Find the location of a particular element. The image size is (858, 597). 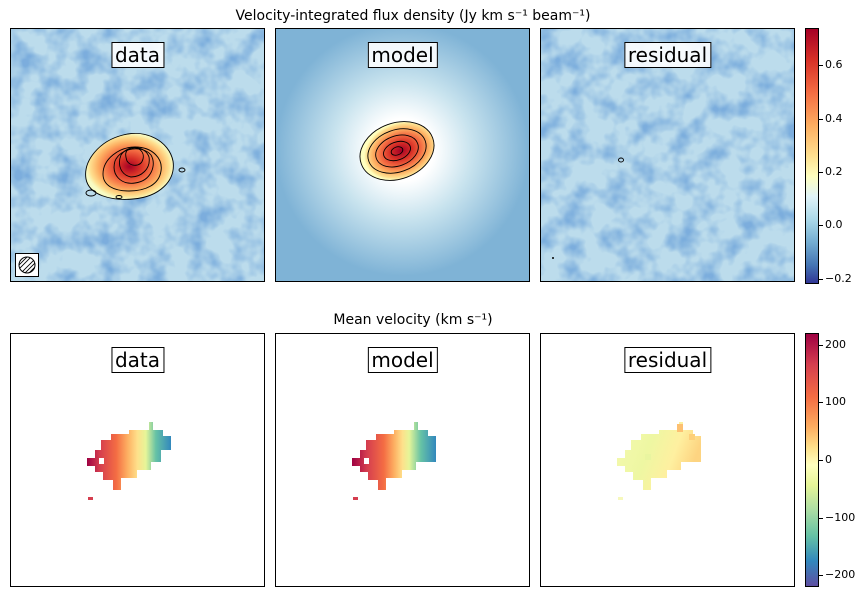

colorbar-tick-label: −200 is located at coordinates (840, 574).